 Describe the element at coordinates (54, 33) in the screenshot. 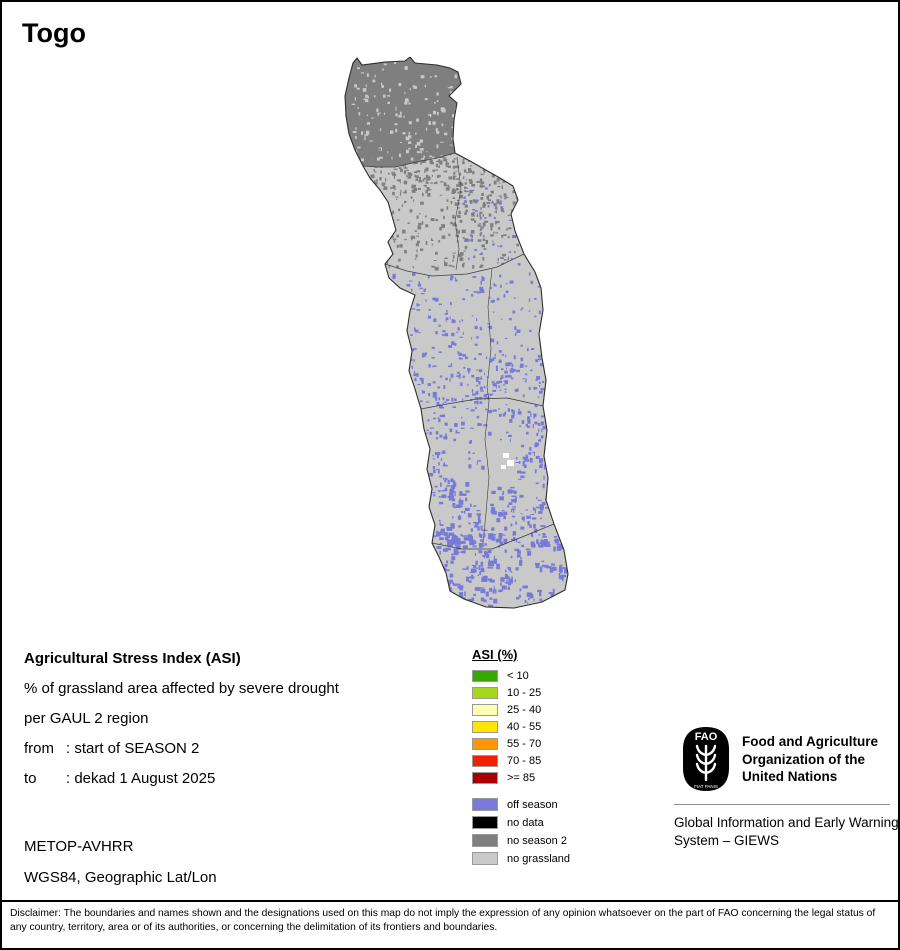

I see `page-title: Togo` at that location.